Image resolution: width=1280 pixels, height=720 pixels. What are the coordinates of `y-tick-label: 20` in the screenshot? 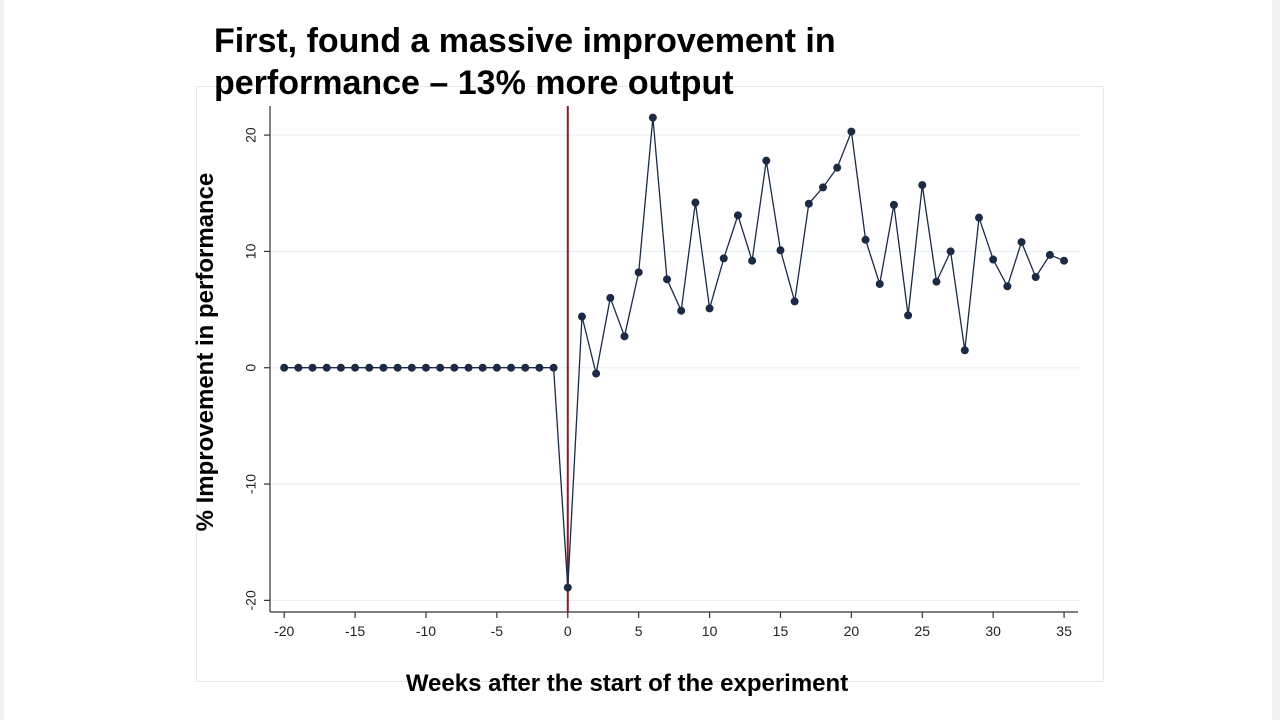 It's located at (251, 135).